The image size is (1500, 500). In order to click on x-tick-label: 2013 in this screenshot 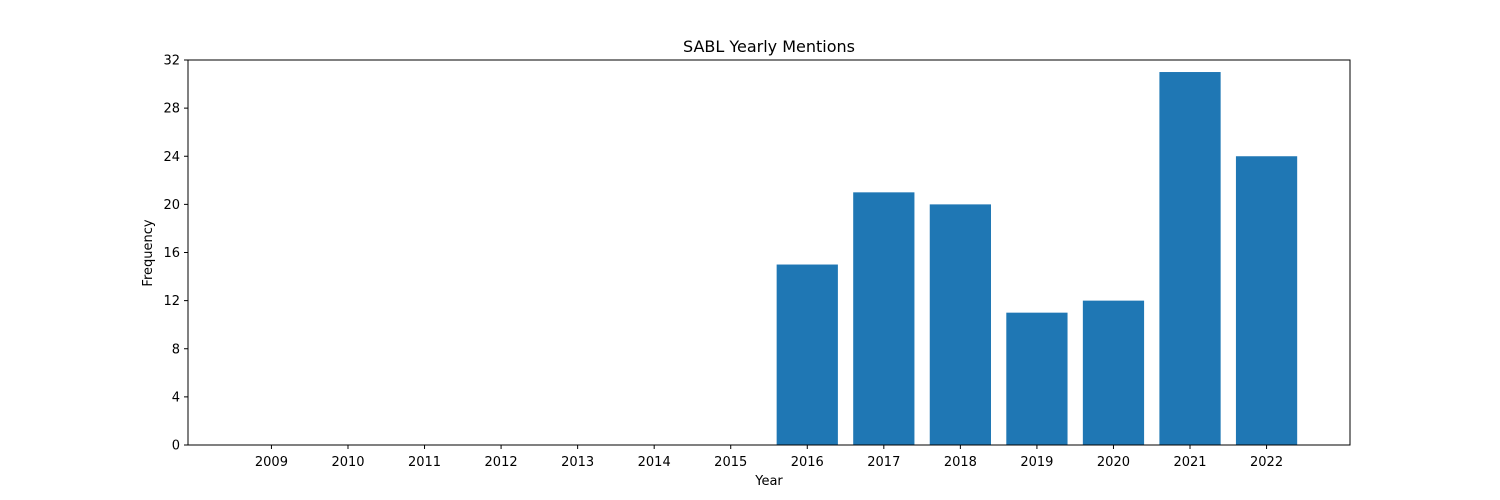, I will do `click(577, 462)`.